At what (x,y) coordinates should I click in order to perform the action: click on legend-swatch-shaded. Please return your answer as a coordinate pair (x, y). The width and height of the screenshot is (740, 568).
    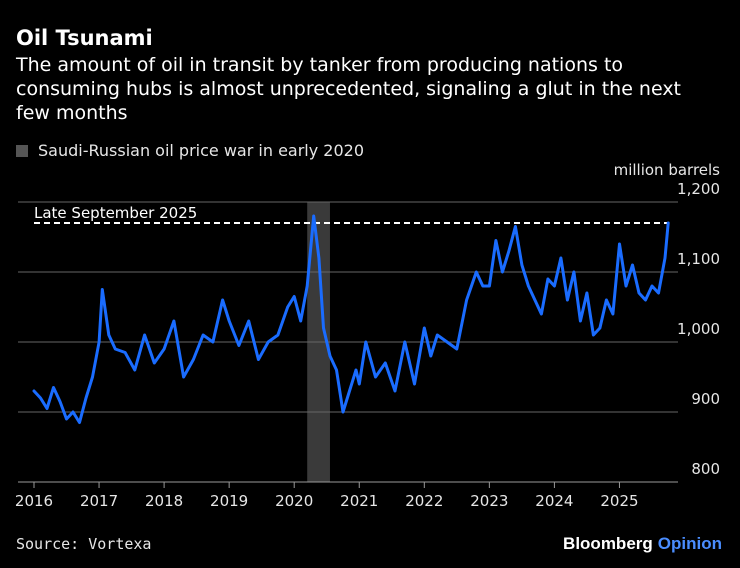
    Looking at the image, I should click on (22, 150).